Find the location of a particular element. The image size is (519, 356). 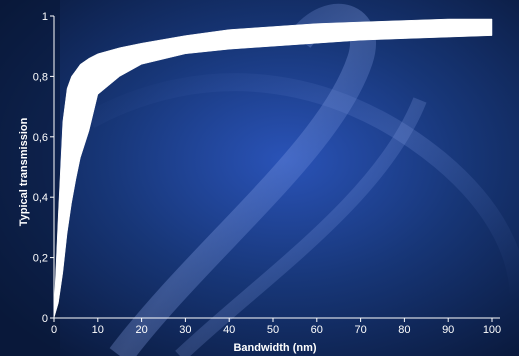

y-axis-ticks: 0 0,2 0,4 0,6 0,8 1 is located at coordinates (43, 168).